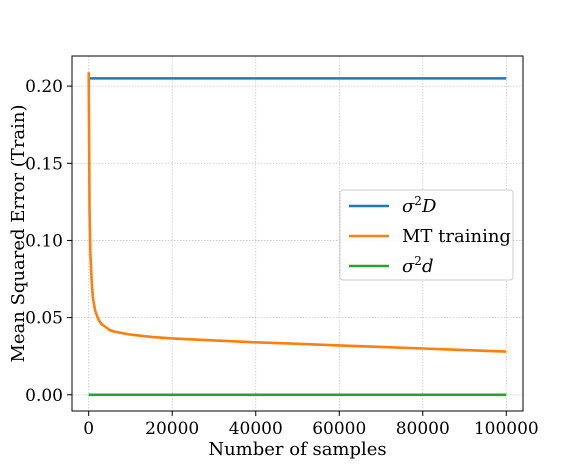 This screenshot has height=465, width=581. What do you see at coordinates (172, 429) in the screenshot?
I see `x-tick-label: 20000` at bounding box center [172, 429].